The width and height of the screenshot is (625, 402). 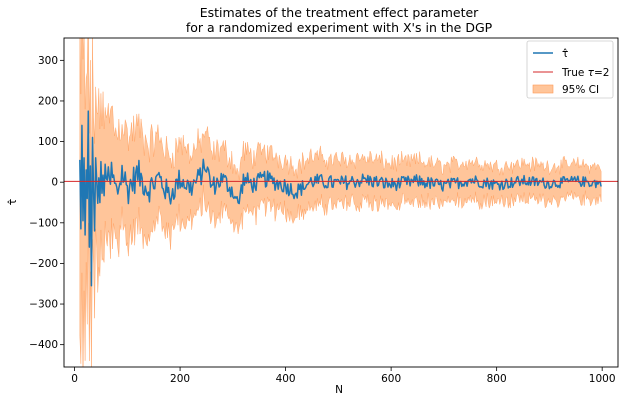 I want to click on y-axis: −400 −300 −200 −100 0 100 200 300, so click(x=46, y=203).